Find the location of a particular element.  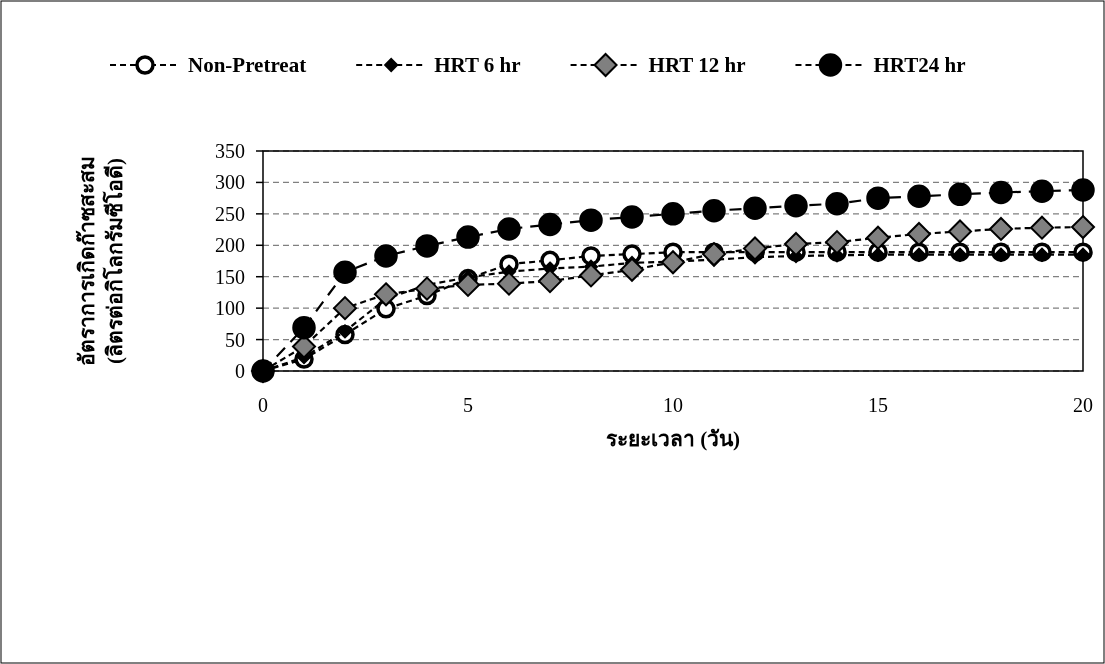

y-tick-label: 150 is located at coordinates (230, 276).